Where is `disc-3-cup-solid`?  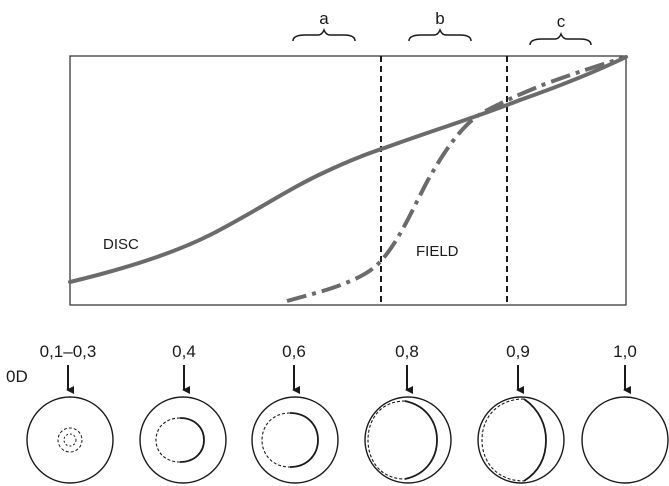
disc-3-cup-solid is located at coordinates (304, 440).